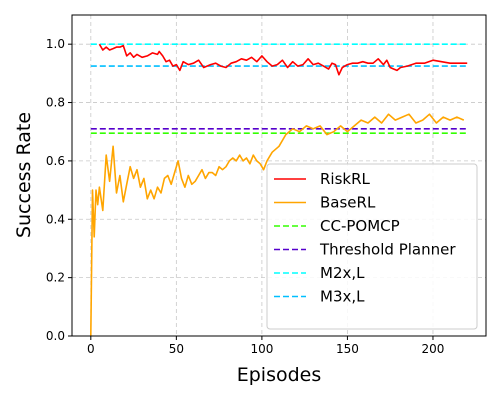  I want to click on legend-label: M3x,L, so click(342, 297).